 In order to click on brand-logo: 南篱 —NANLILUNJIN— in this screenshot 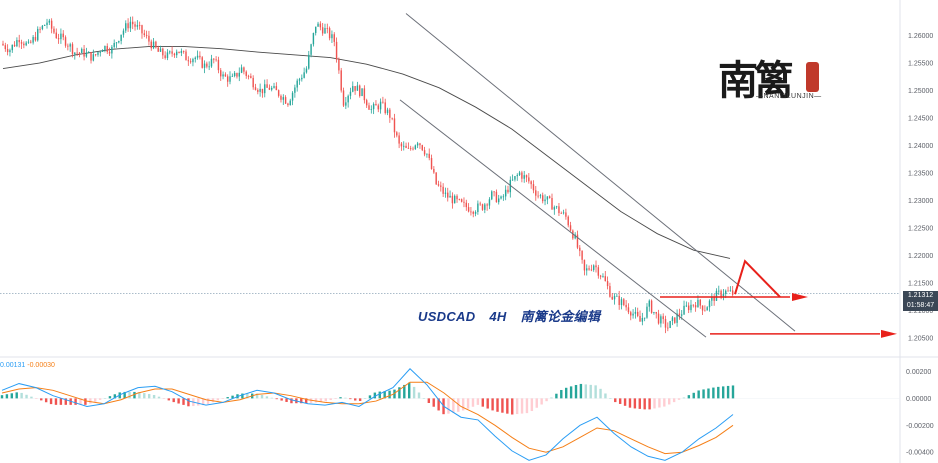, I will do `click(769, 79)`.